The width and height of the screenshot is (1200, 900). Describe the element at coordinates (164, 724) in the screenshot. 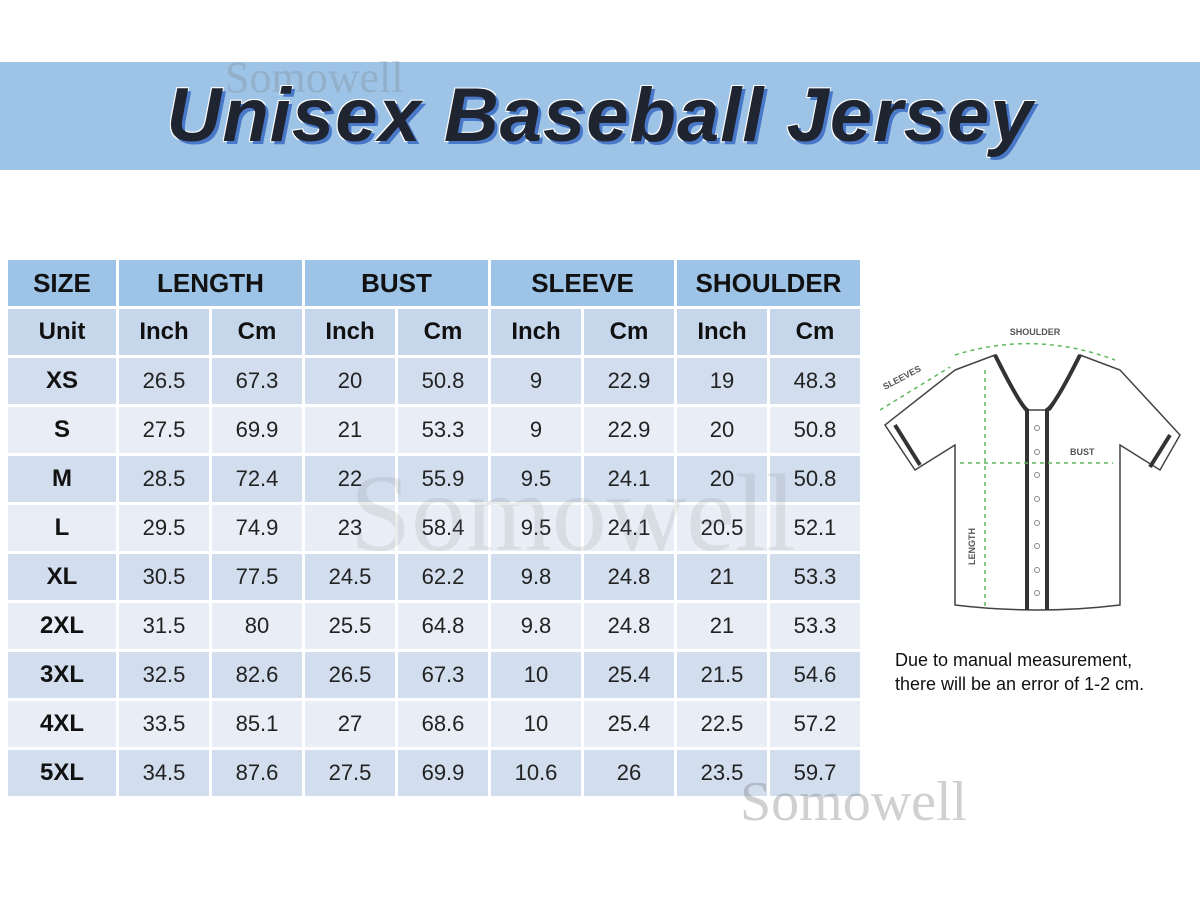

I see `value-cell: 33.5` at that location.